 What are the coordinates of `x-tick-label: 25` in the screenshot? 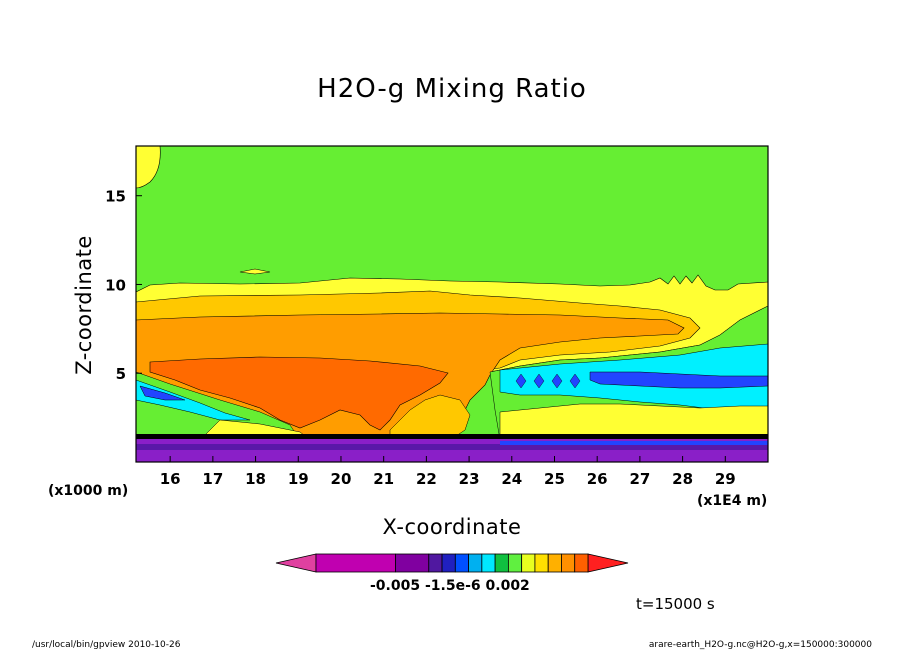 It's located at (554, 479).